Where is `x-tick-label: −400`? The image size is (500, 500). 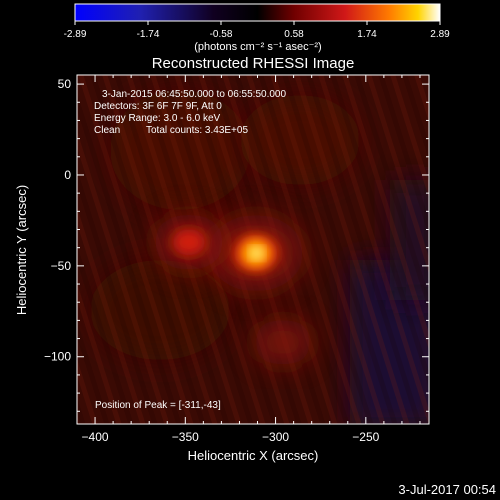
x-tick-label: −400 is located at coordinates (95, 437).